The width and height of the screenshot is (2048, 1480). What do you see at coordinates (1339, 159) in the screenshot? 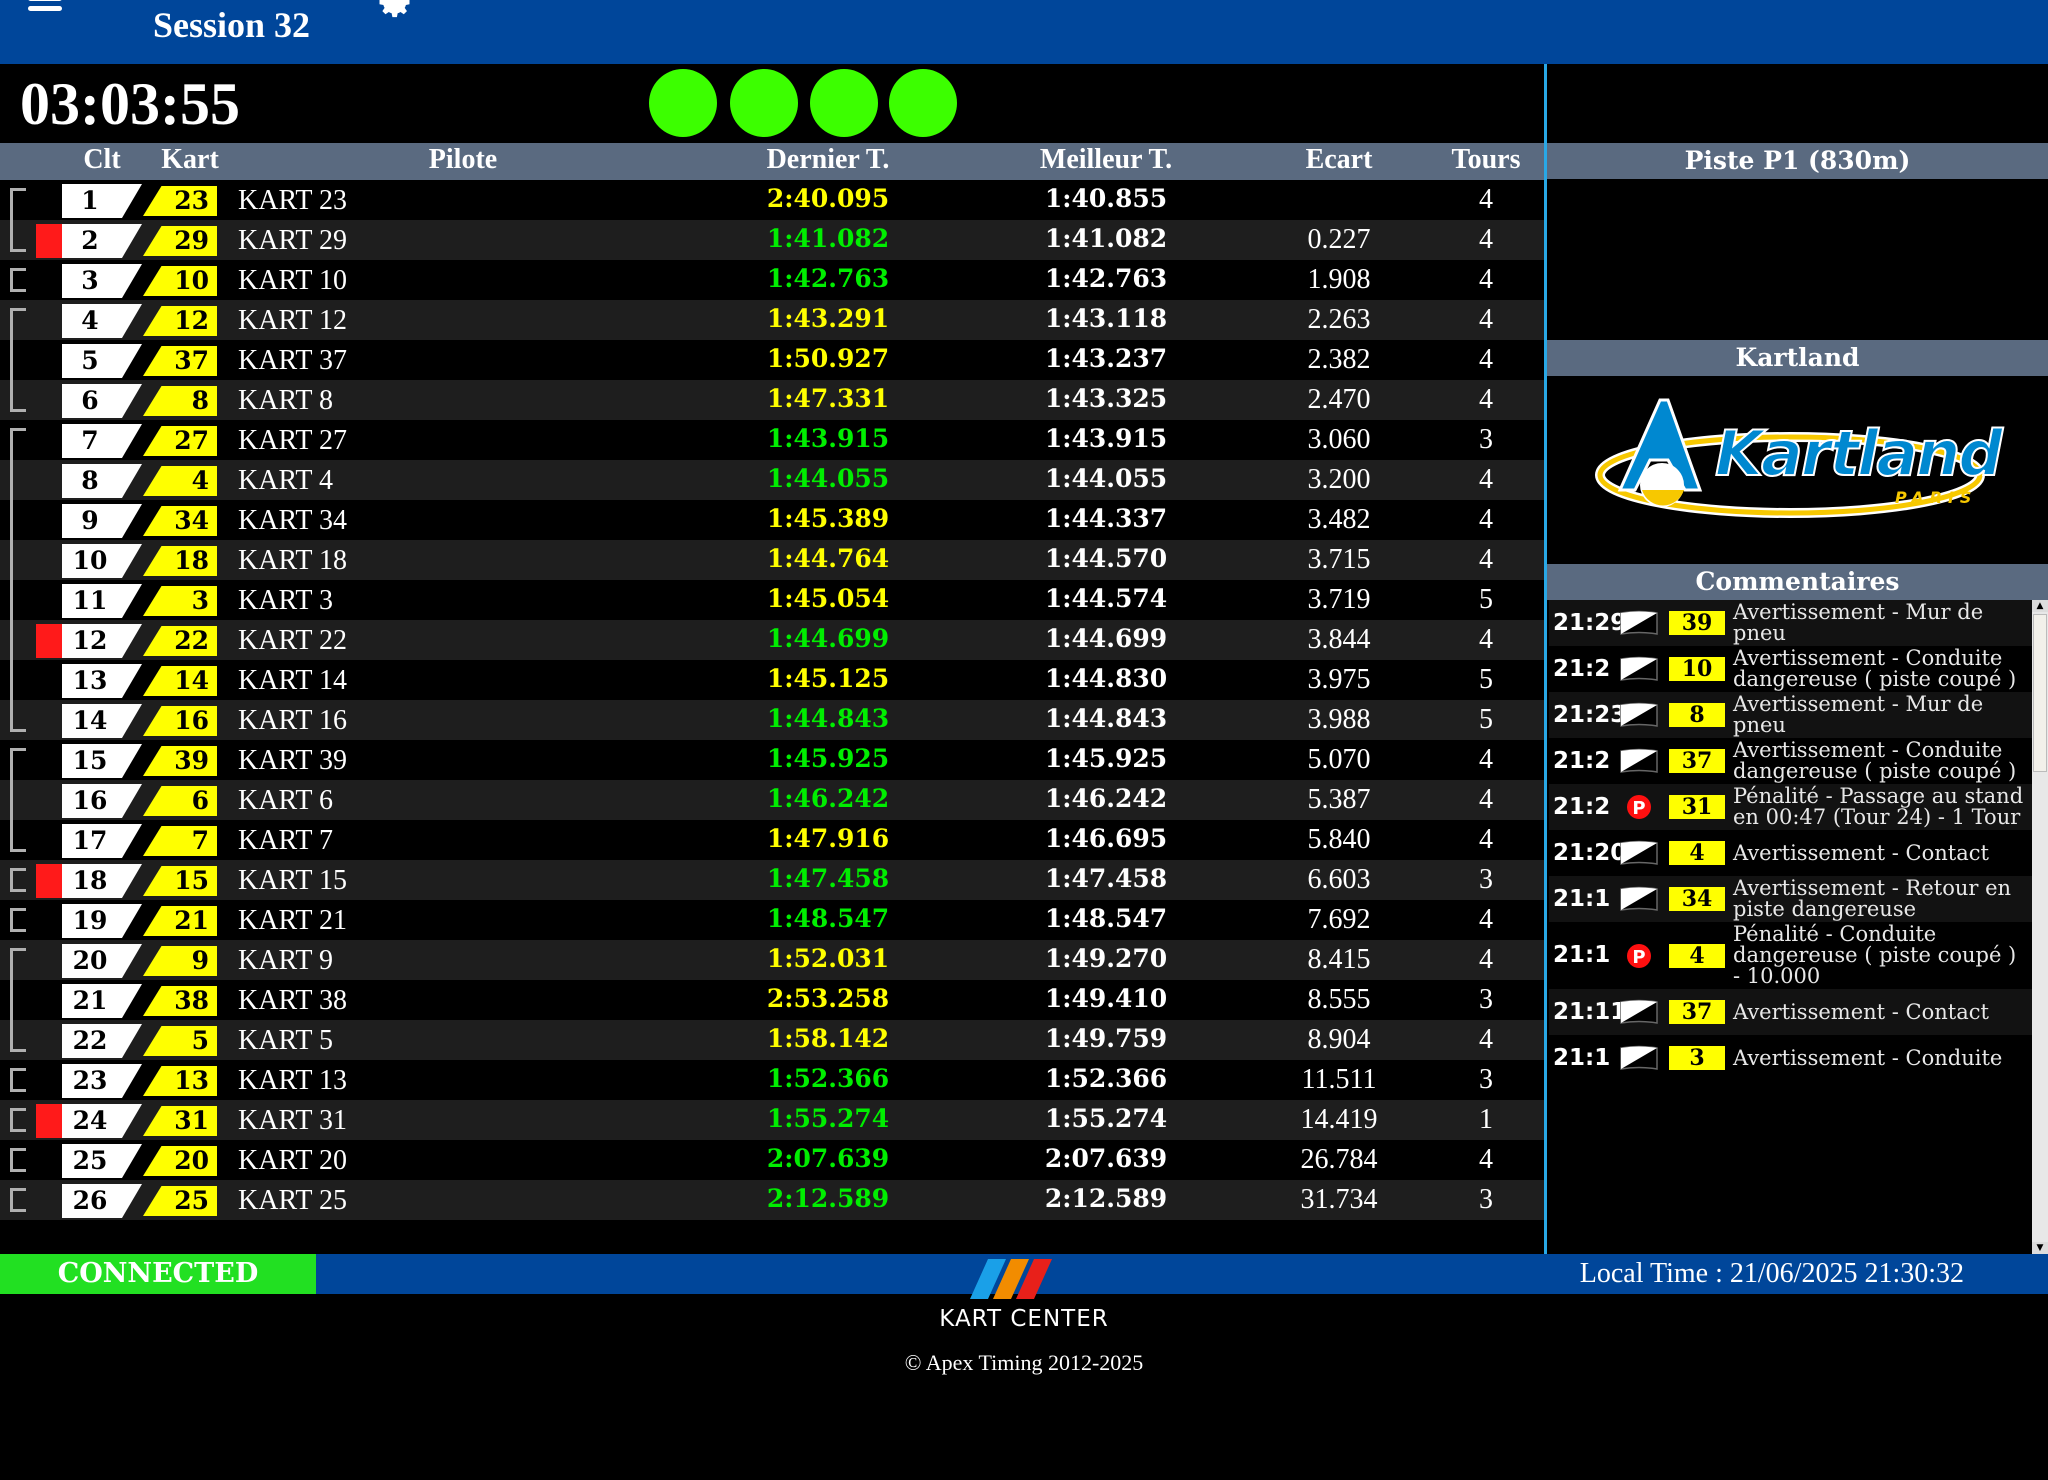
I see `column-header-ecart: Ecart` at bounding box center [1339, 159].